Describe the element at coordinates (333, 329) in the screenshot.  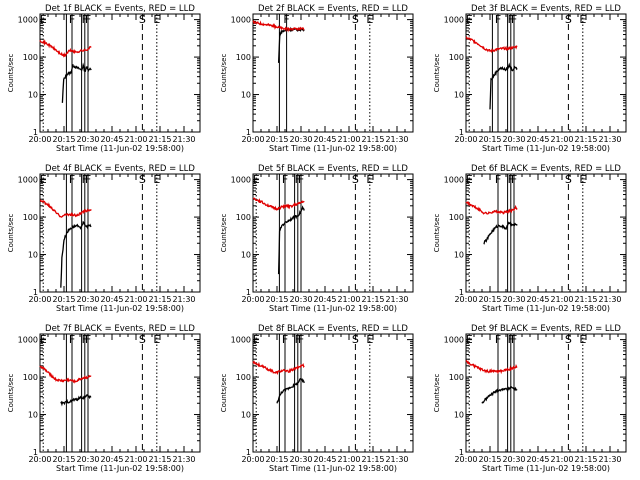
I see `panel-title: Det 8f BLACK = Events, RED = LLD` at that location.